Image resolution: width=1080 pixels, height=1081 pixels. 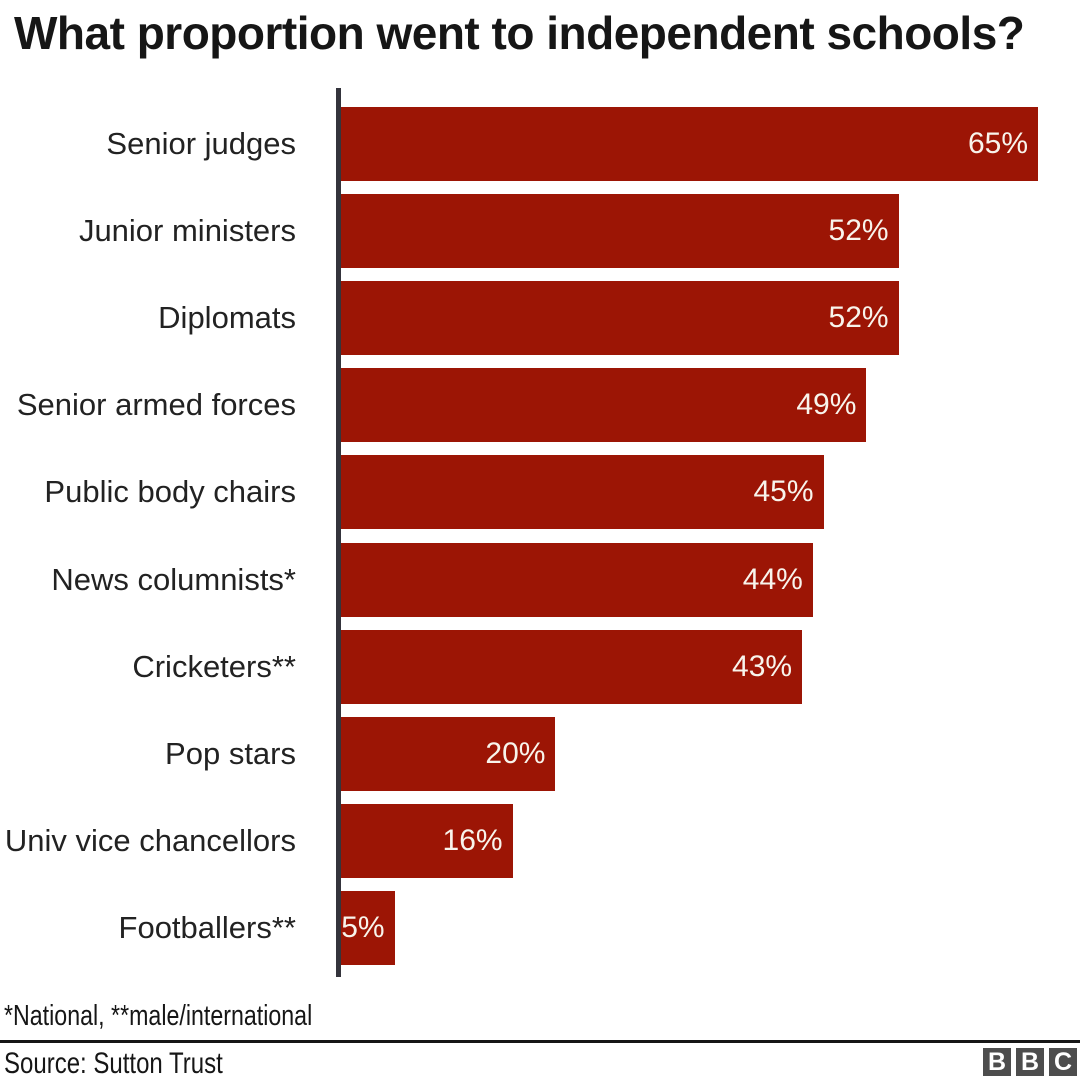 What do you see at coordinates (577, 579) in the screenshot?
I see `bar: 44%` at bounding box center [577, 579].